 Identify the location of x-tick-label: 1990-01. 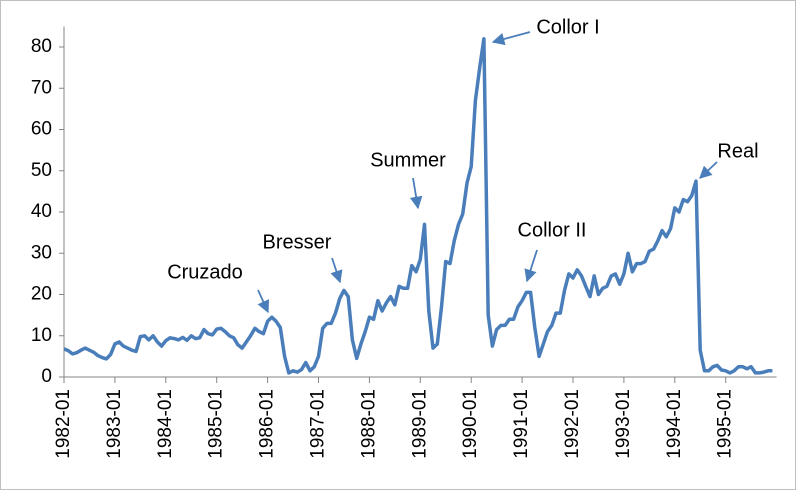
(470, 424).